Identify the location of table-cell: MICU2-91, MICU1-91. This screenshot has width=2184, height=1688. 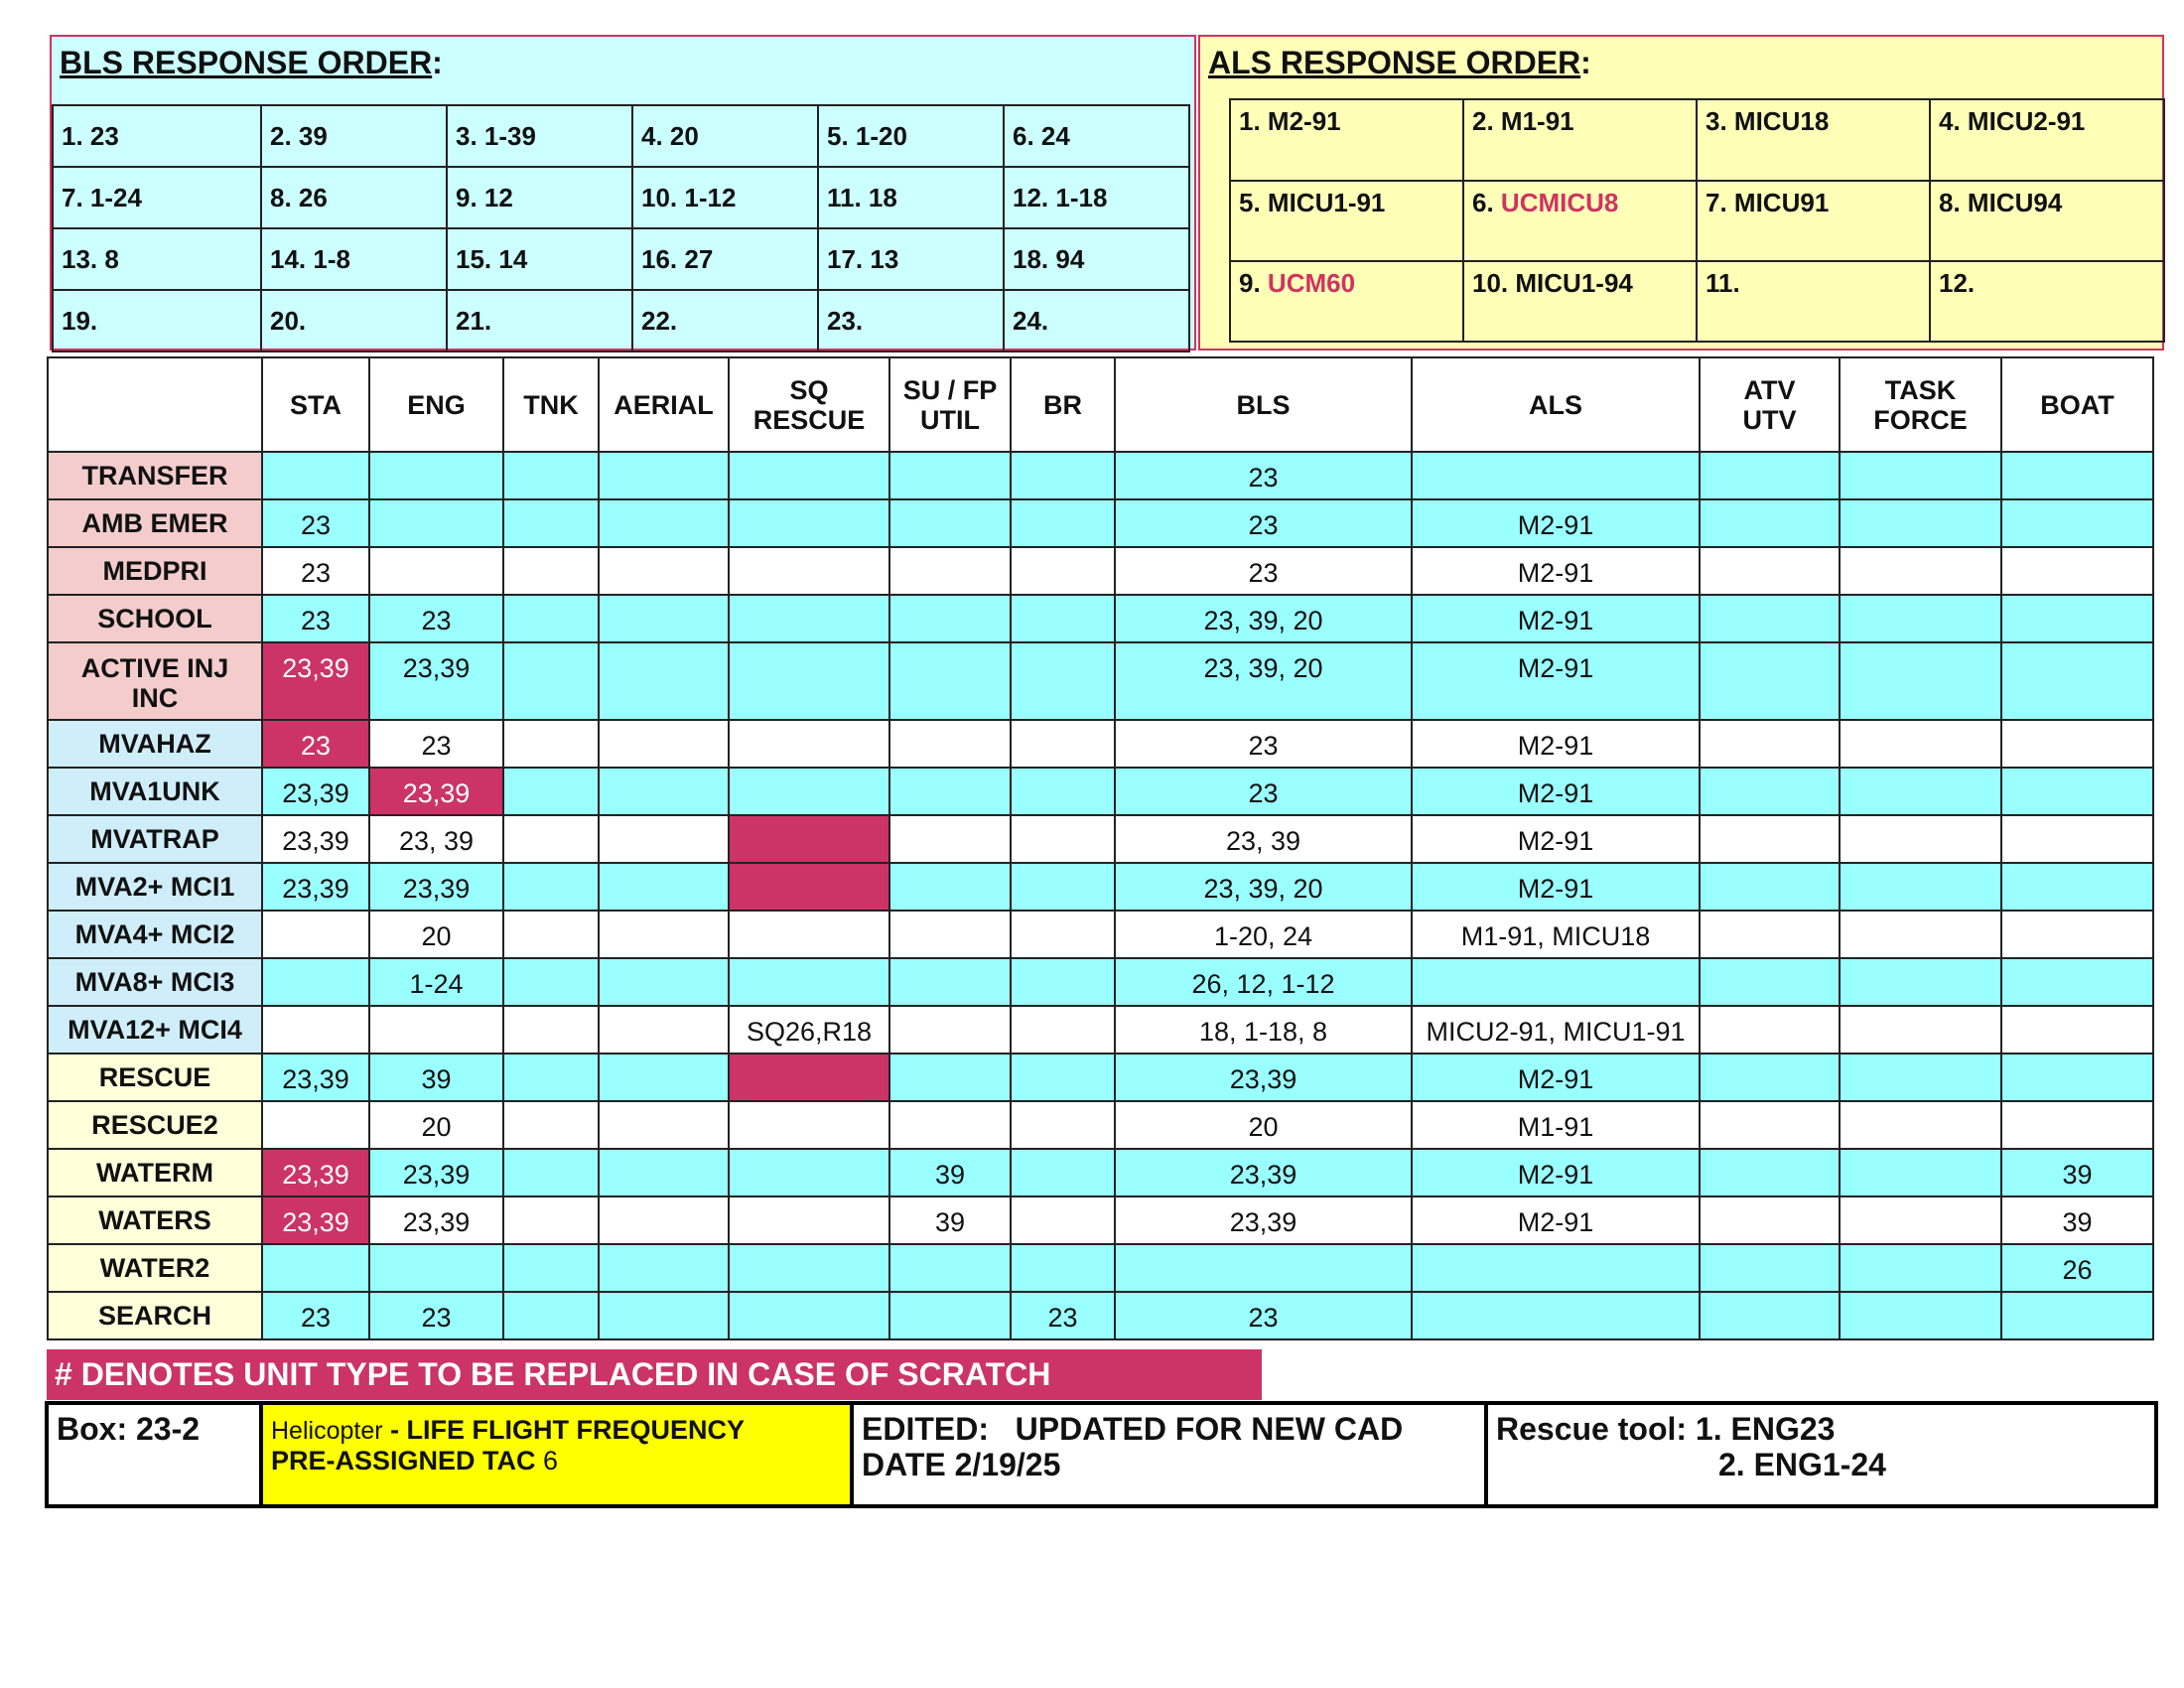
(1556, 1030).